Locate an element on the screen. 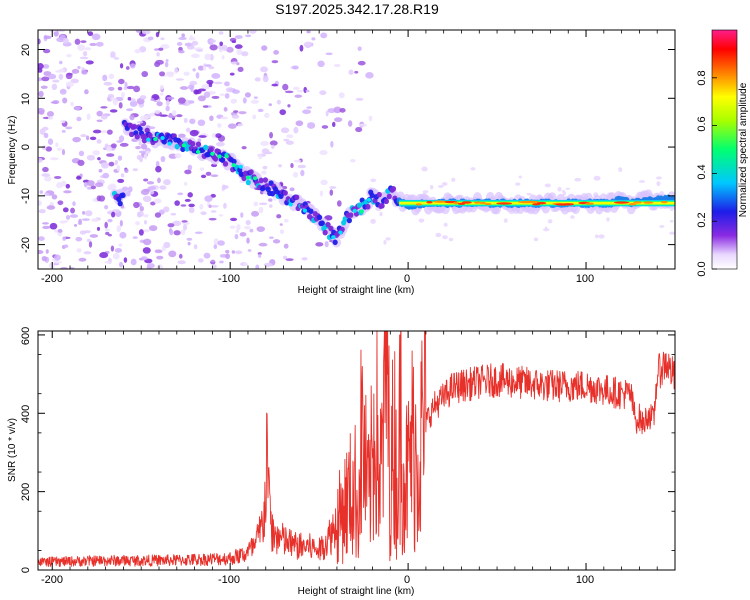 This screenshot has height=600, width=750. spectrogram-tick-label-x-3: 100 is located at coordinates (585, 279).